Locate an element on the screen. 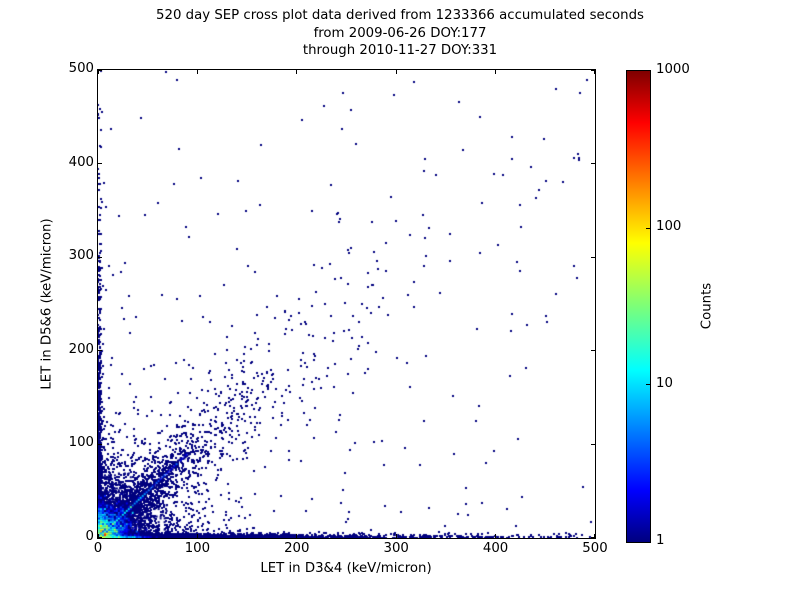 This screenshot has width=800, height=600. x-axis-label: LET in D3&4 (keV/micron) is located at coordinates (346, 568).